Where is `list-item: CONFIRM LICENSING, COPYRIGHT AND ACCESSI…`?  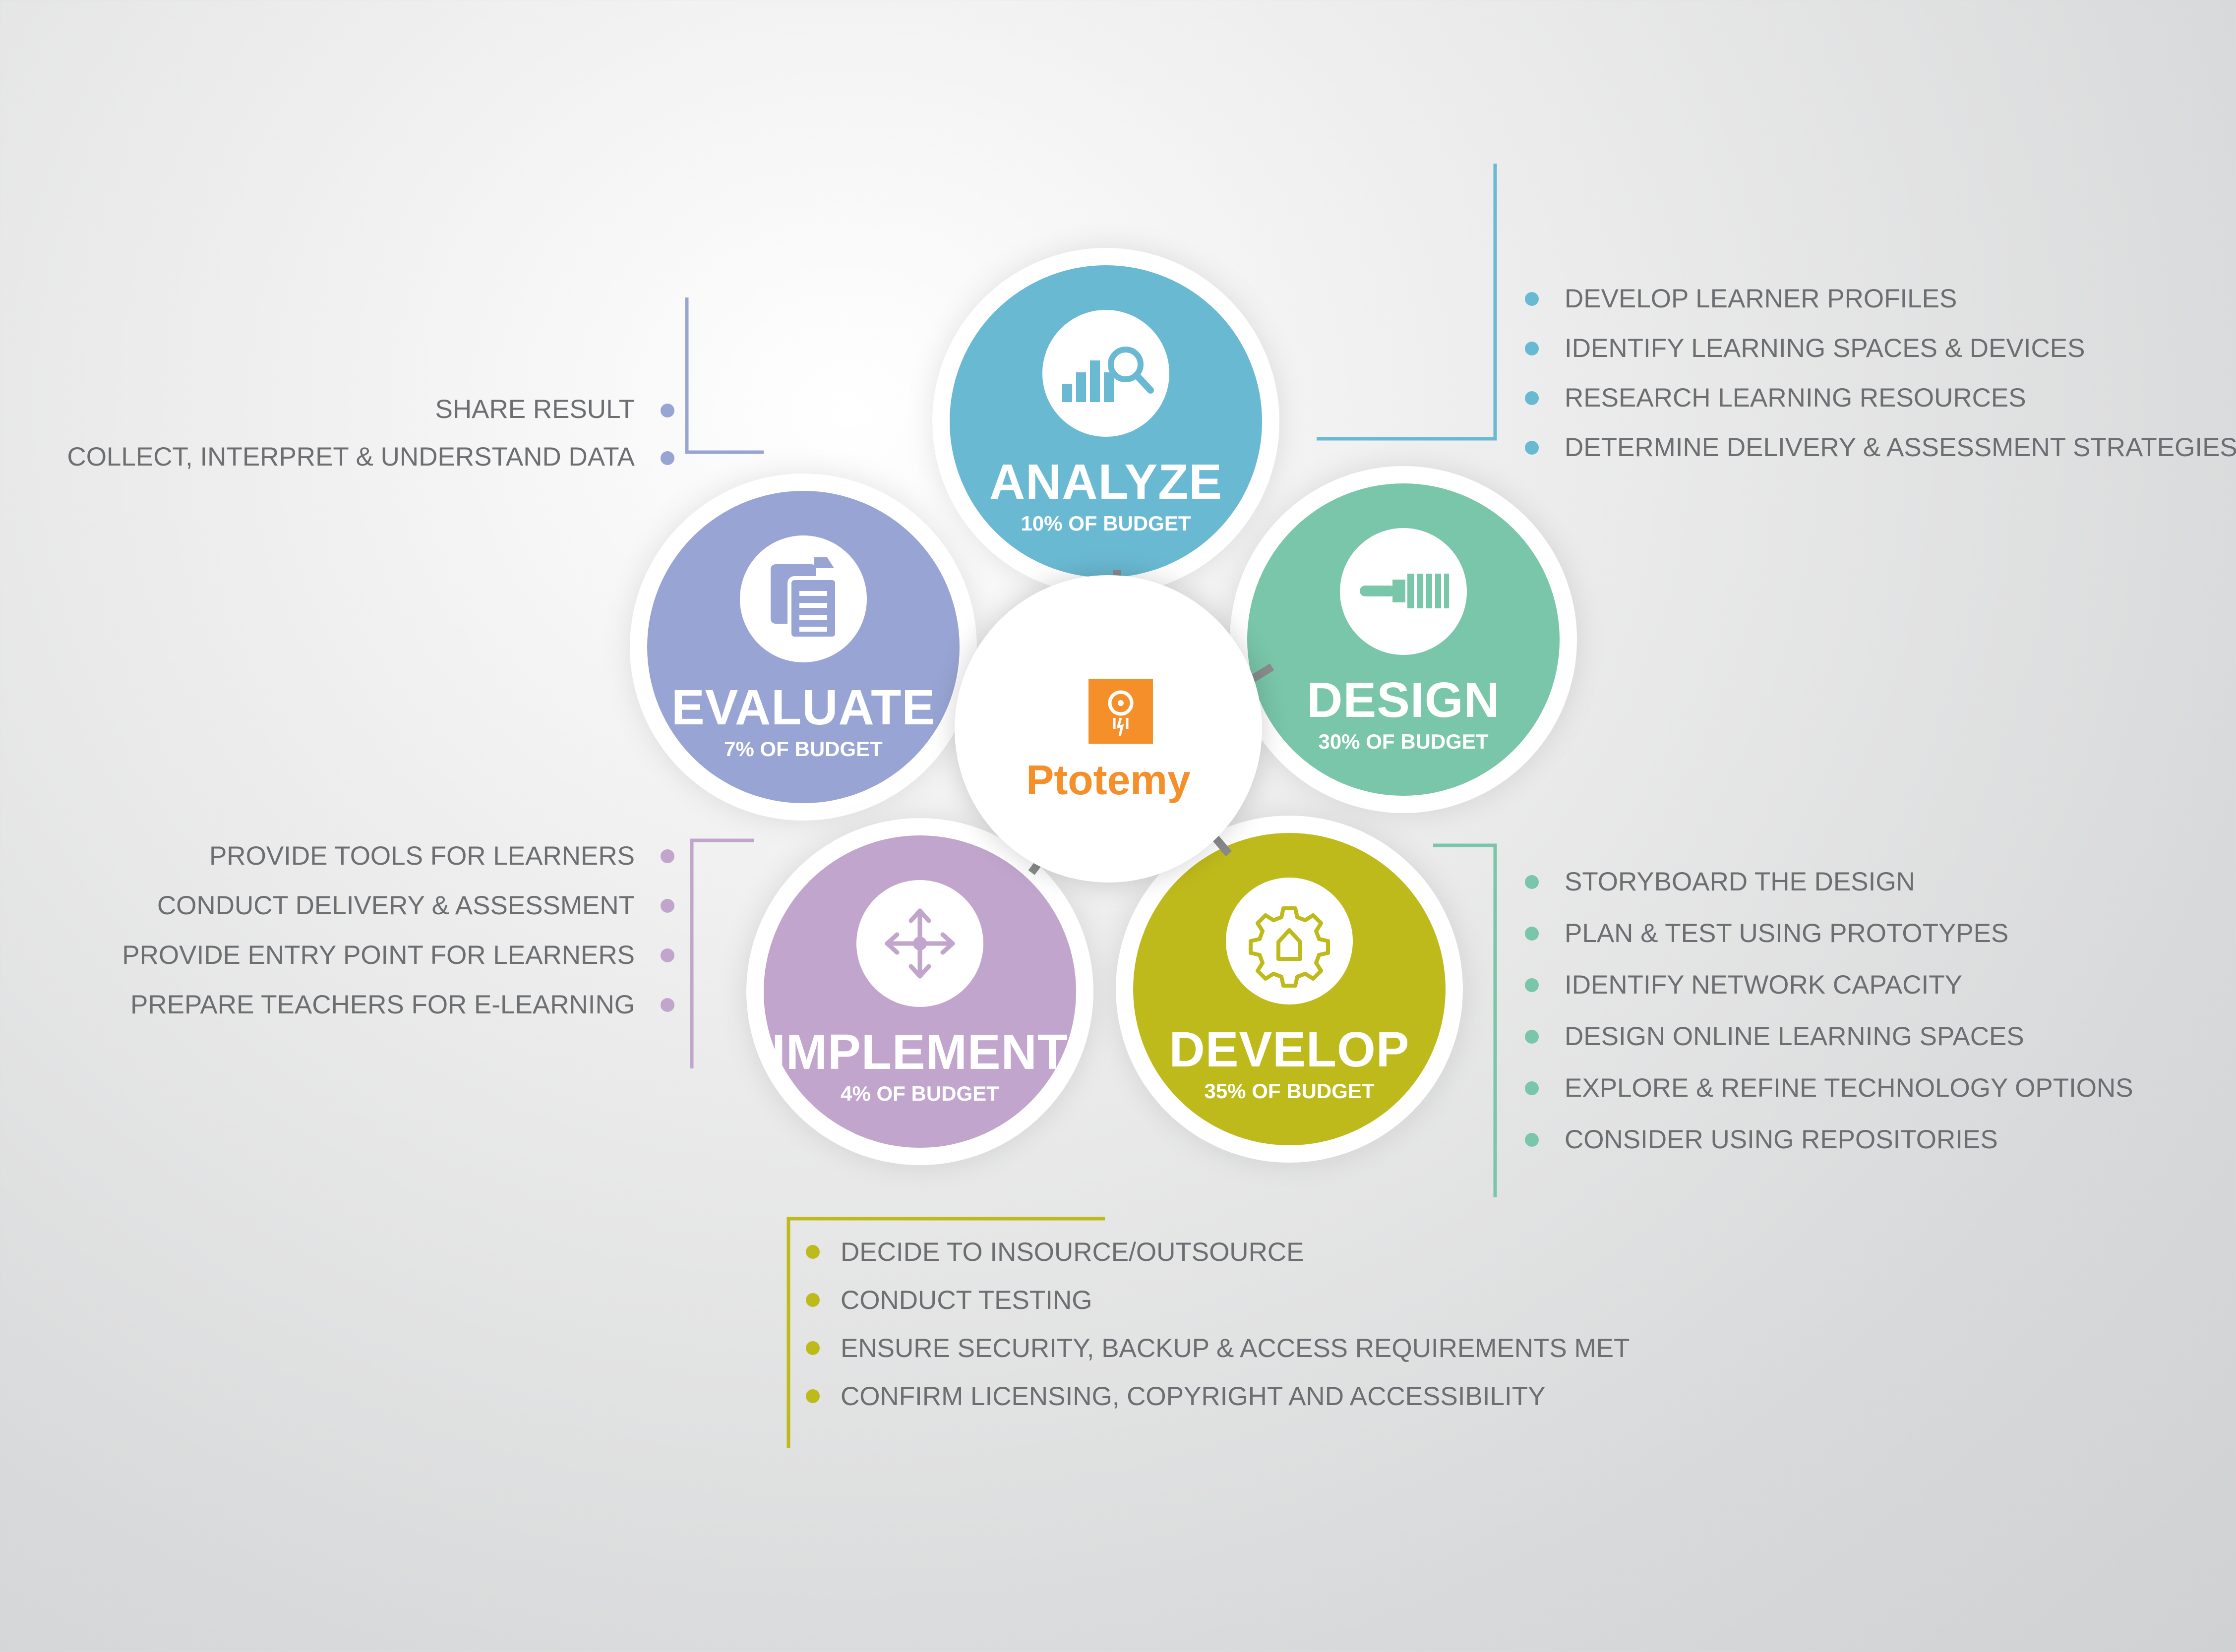
list-item: CONFIRM LICENSING, COPYRIGHT AND ACCESSI… is located at coordinates (1218, 1396).